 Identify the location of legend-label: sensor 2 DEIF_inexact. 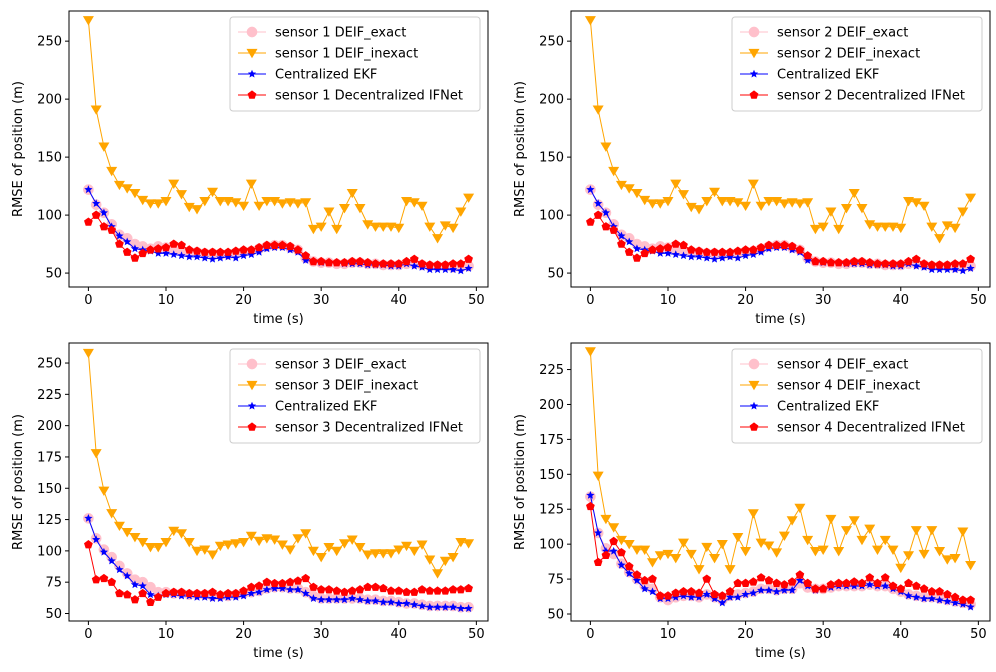
(848, 54).